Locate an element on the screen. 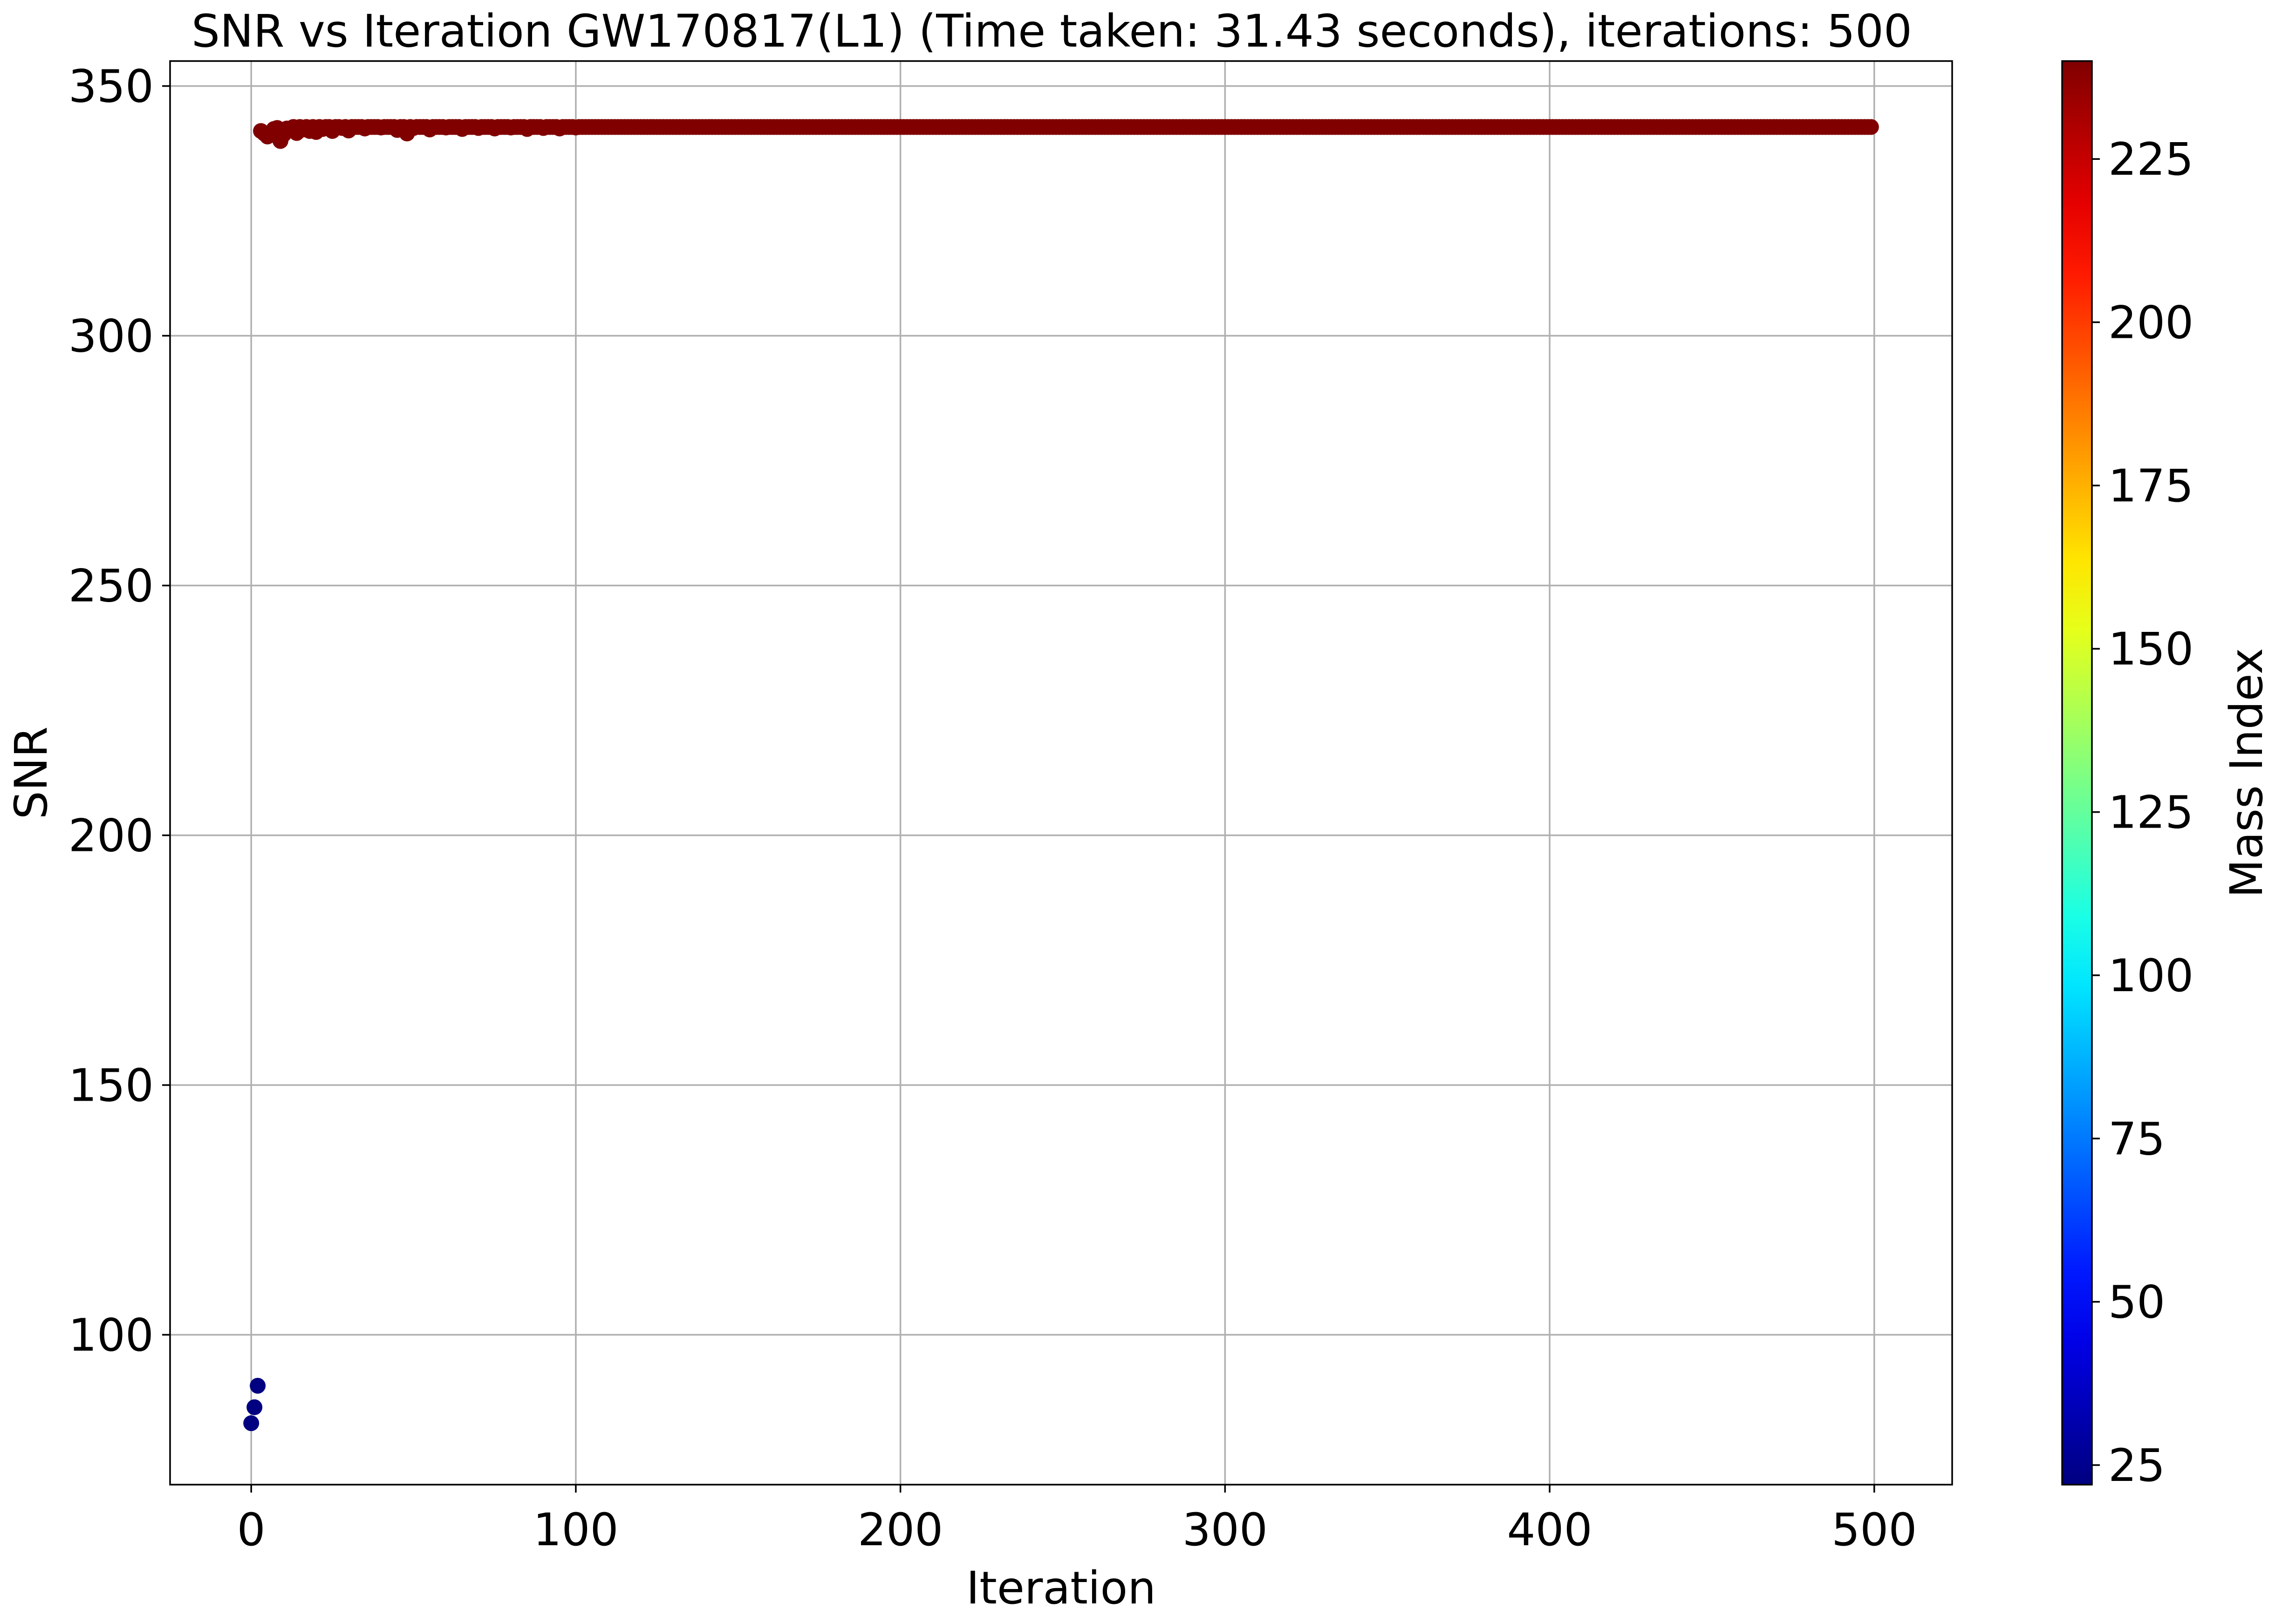 Image resolution: width=2296 pixels, height=1610 pixels. colorbar-label: Mass Index is located at coordinates (2247, 772).